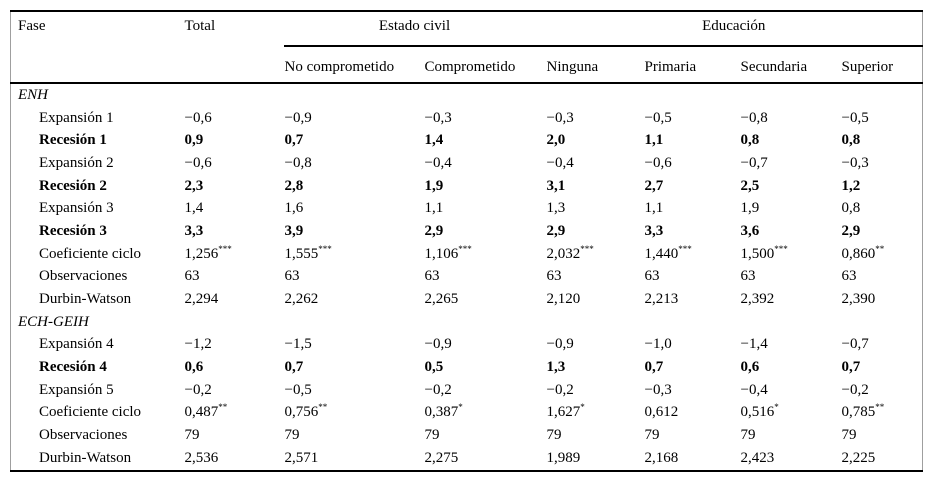 The height and width of the screenshot is (477, 934). What do you see at coordinates (757, 457) in the screenshot?
I see `cell-value: 2,423` at bounding box center [757, 457].